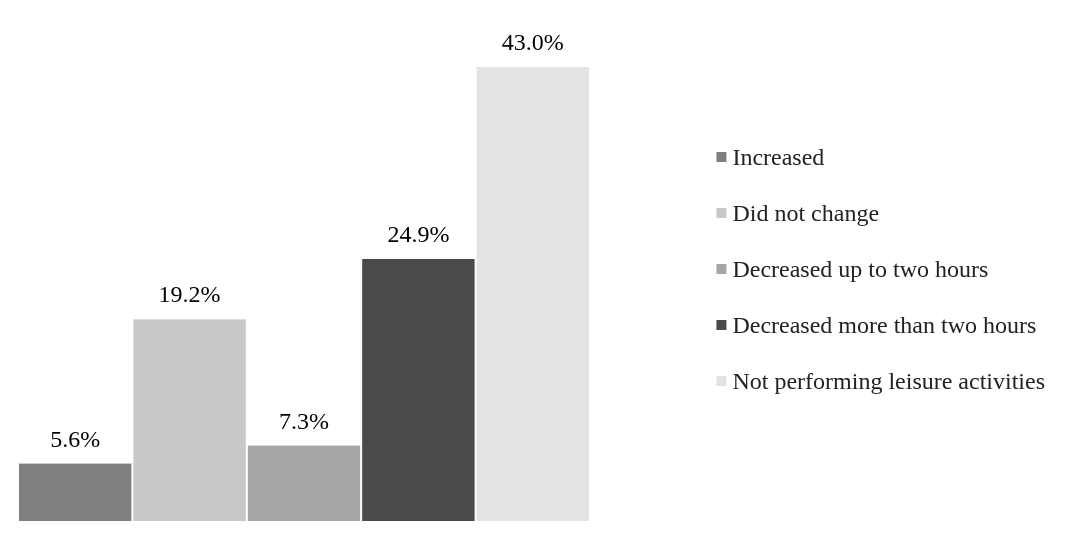 The height and width of the screenshot is (538, 1068). Describe the element at coordinates (532, 42) in the screenshot. I see `data-label: 43.0%` at that location.